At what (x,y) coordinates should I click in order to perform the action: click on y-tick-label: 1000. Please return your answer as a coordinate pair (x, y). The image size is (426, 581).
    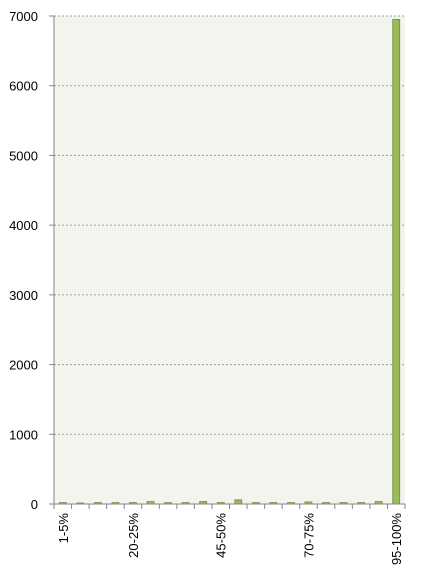
    Looking at the image, I should click on (23, 434).